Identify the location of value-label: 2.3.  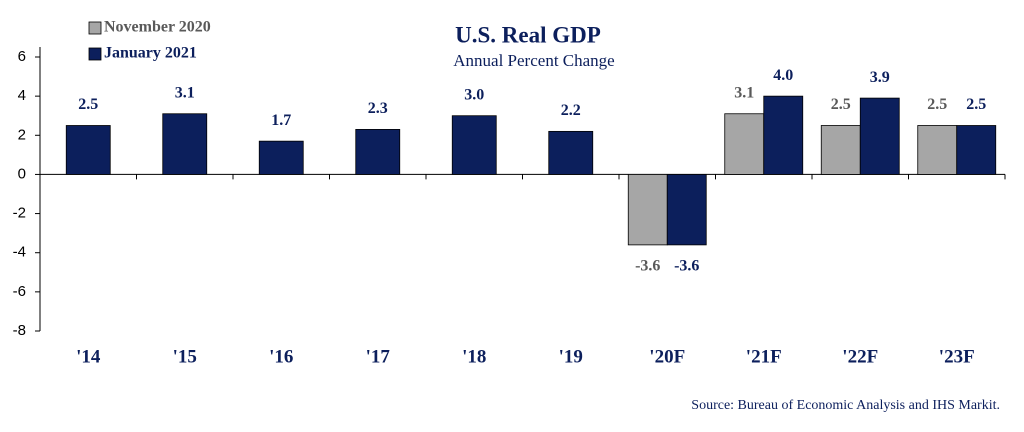
(378, 108).